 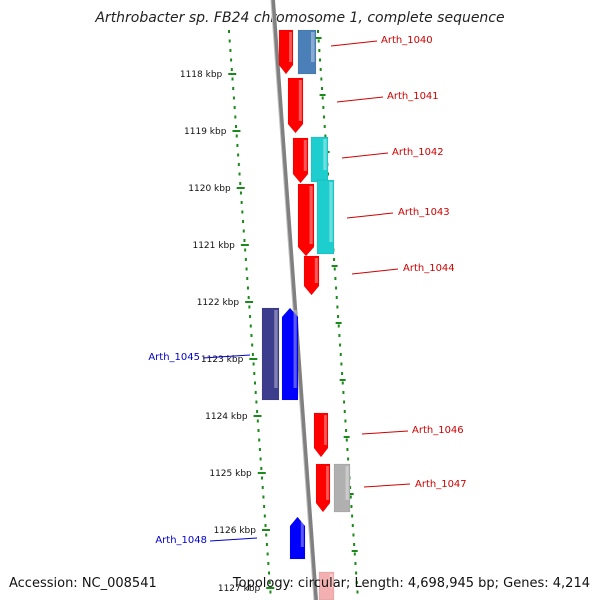 I want to click on gene-label: Arth_1048, so click(x=181, y=540).